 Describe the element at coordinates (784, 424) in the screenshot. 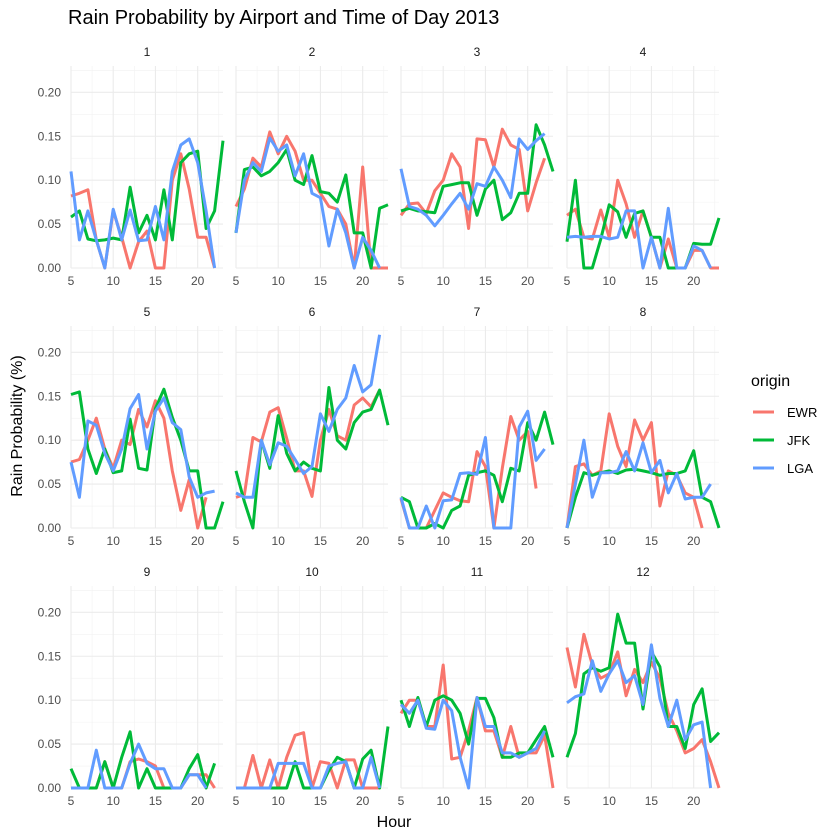

I see `legend: origin EWR JFK LGA` at that location.